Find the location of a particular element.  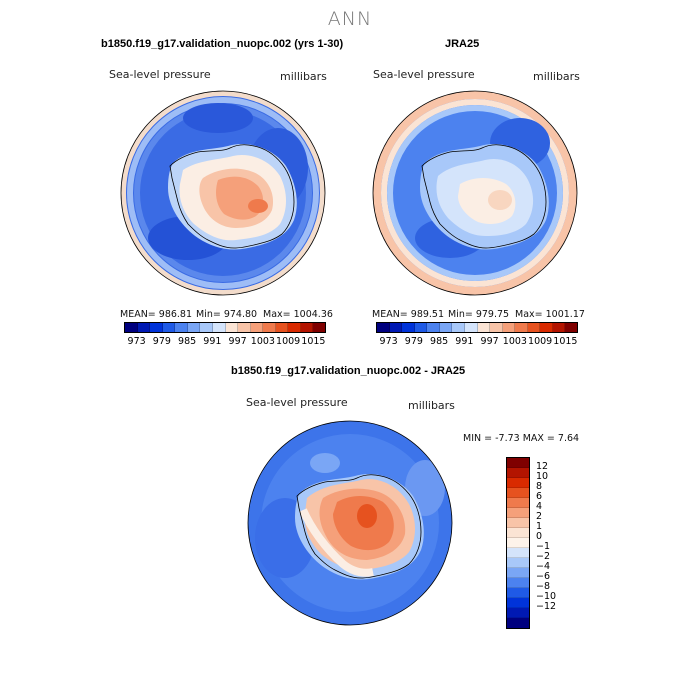

colorbar-tick-label: −8 is located at coordinates (543, 586).